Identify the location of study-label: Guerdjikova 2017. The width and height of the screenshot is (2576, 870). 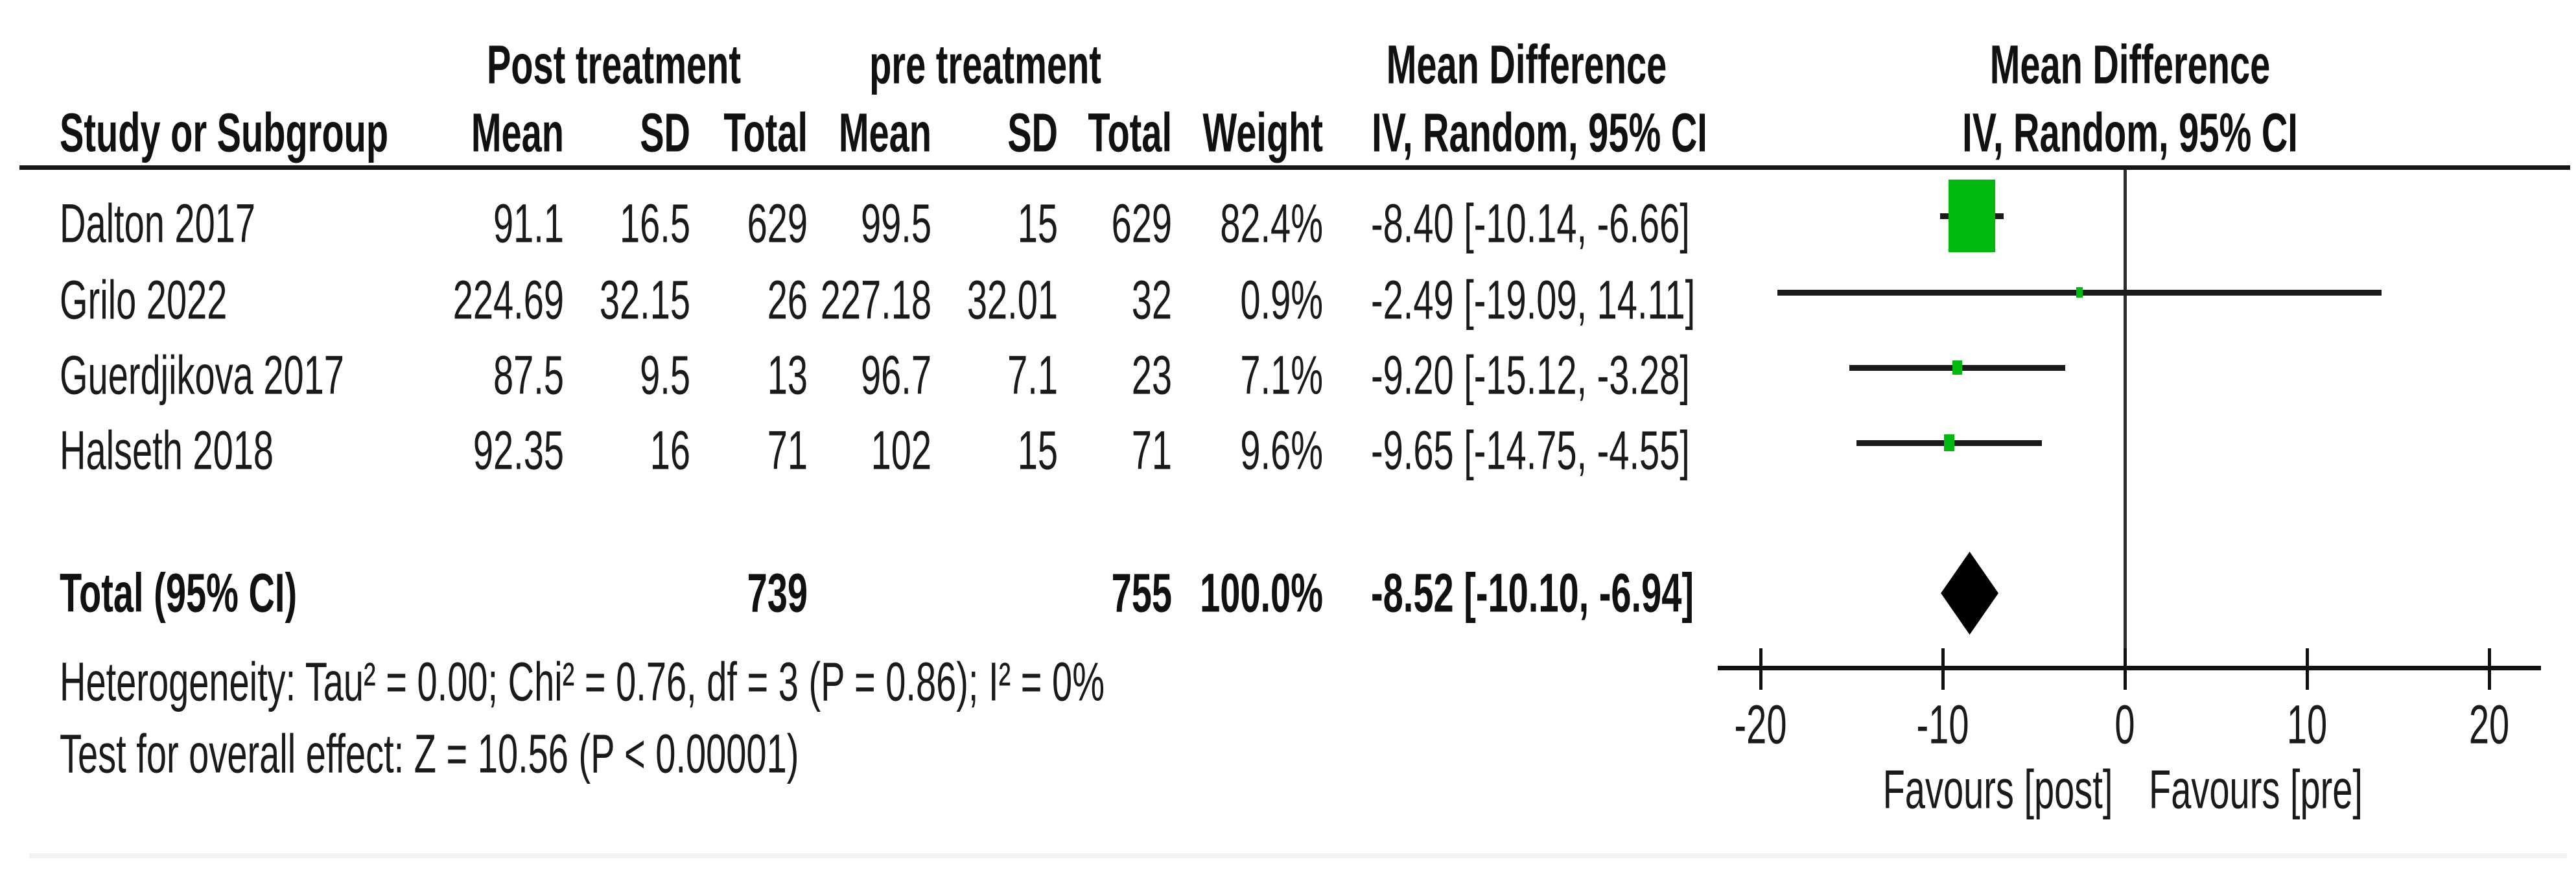
(202, 375).